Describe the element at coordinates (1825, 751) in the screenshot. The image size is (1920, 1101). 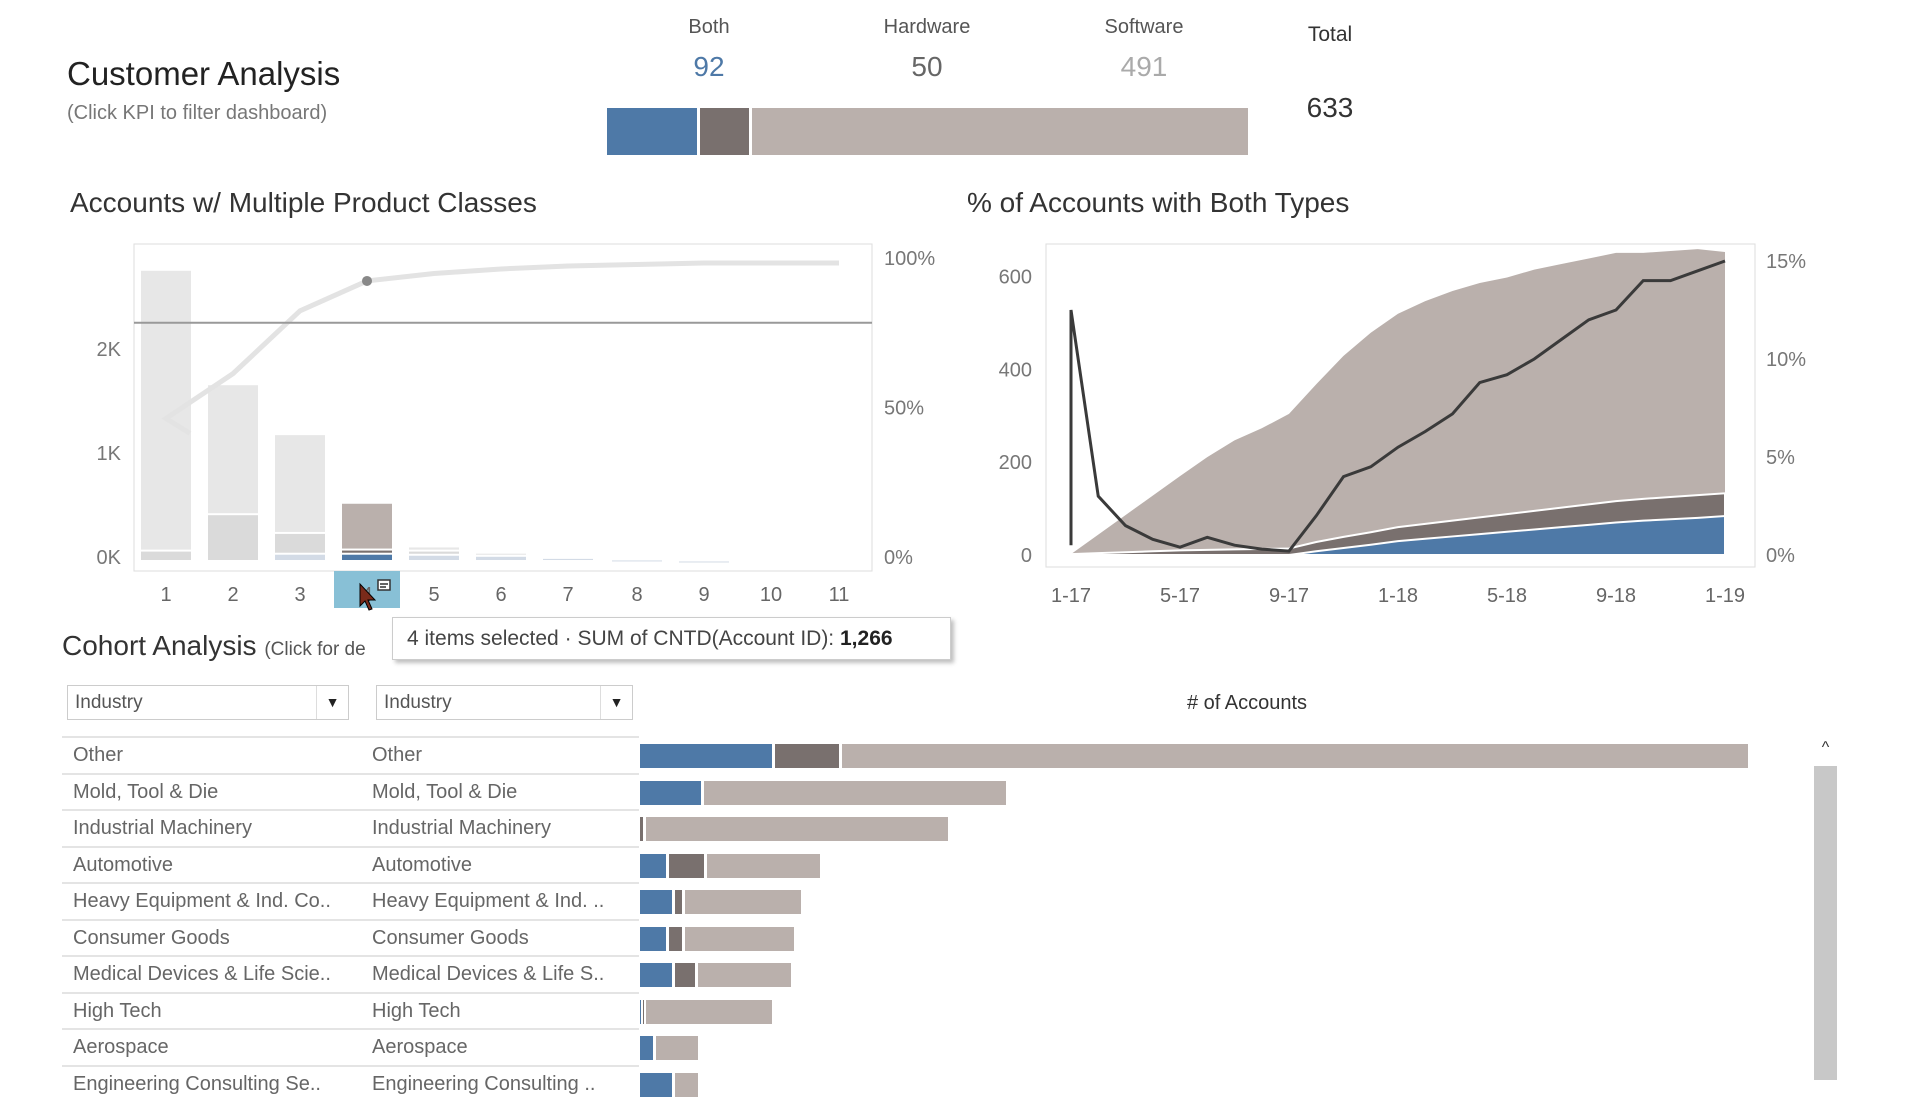
I see `scroll-up-icon: ^` at that location.